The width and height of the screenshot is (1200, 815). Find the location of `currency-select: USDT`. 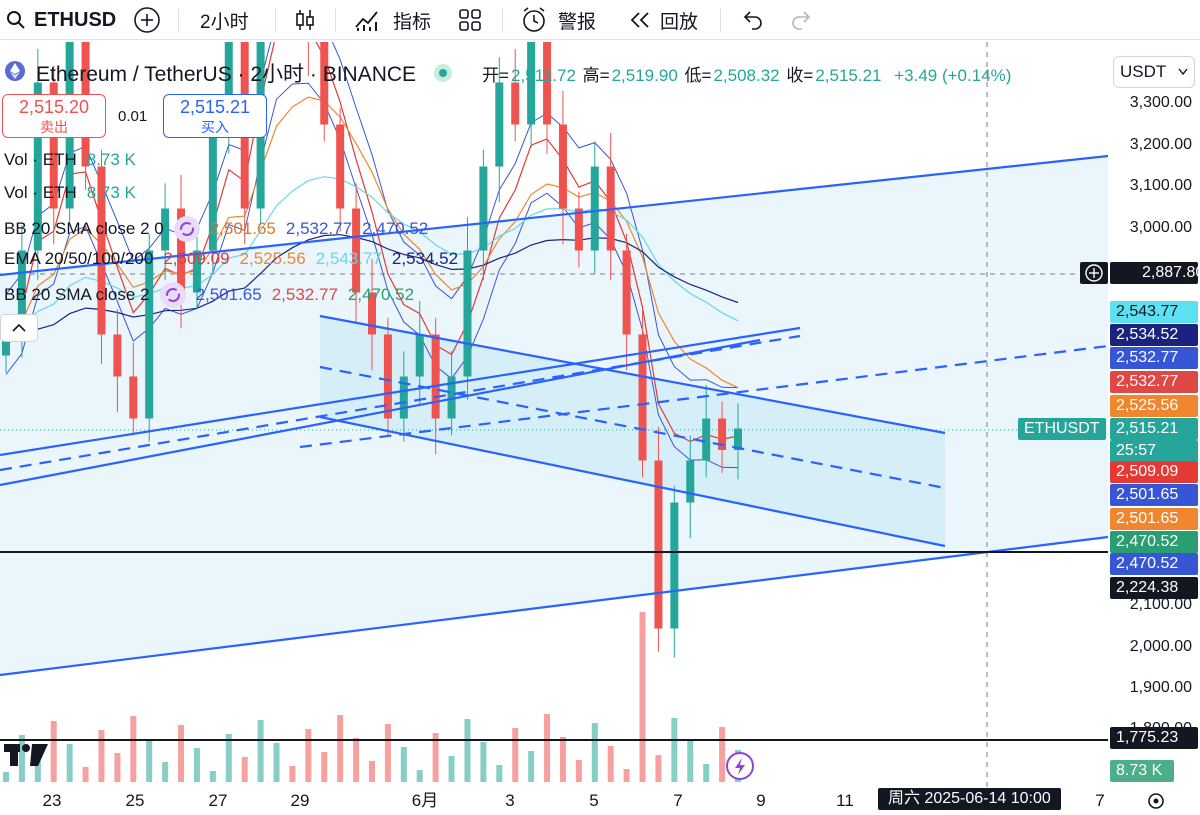

currency-select: USDT is located at coordinates (1154, 72).